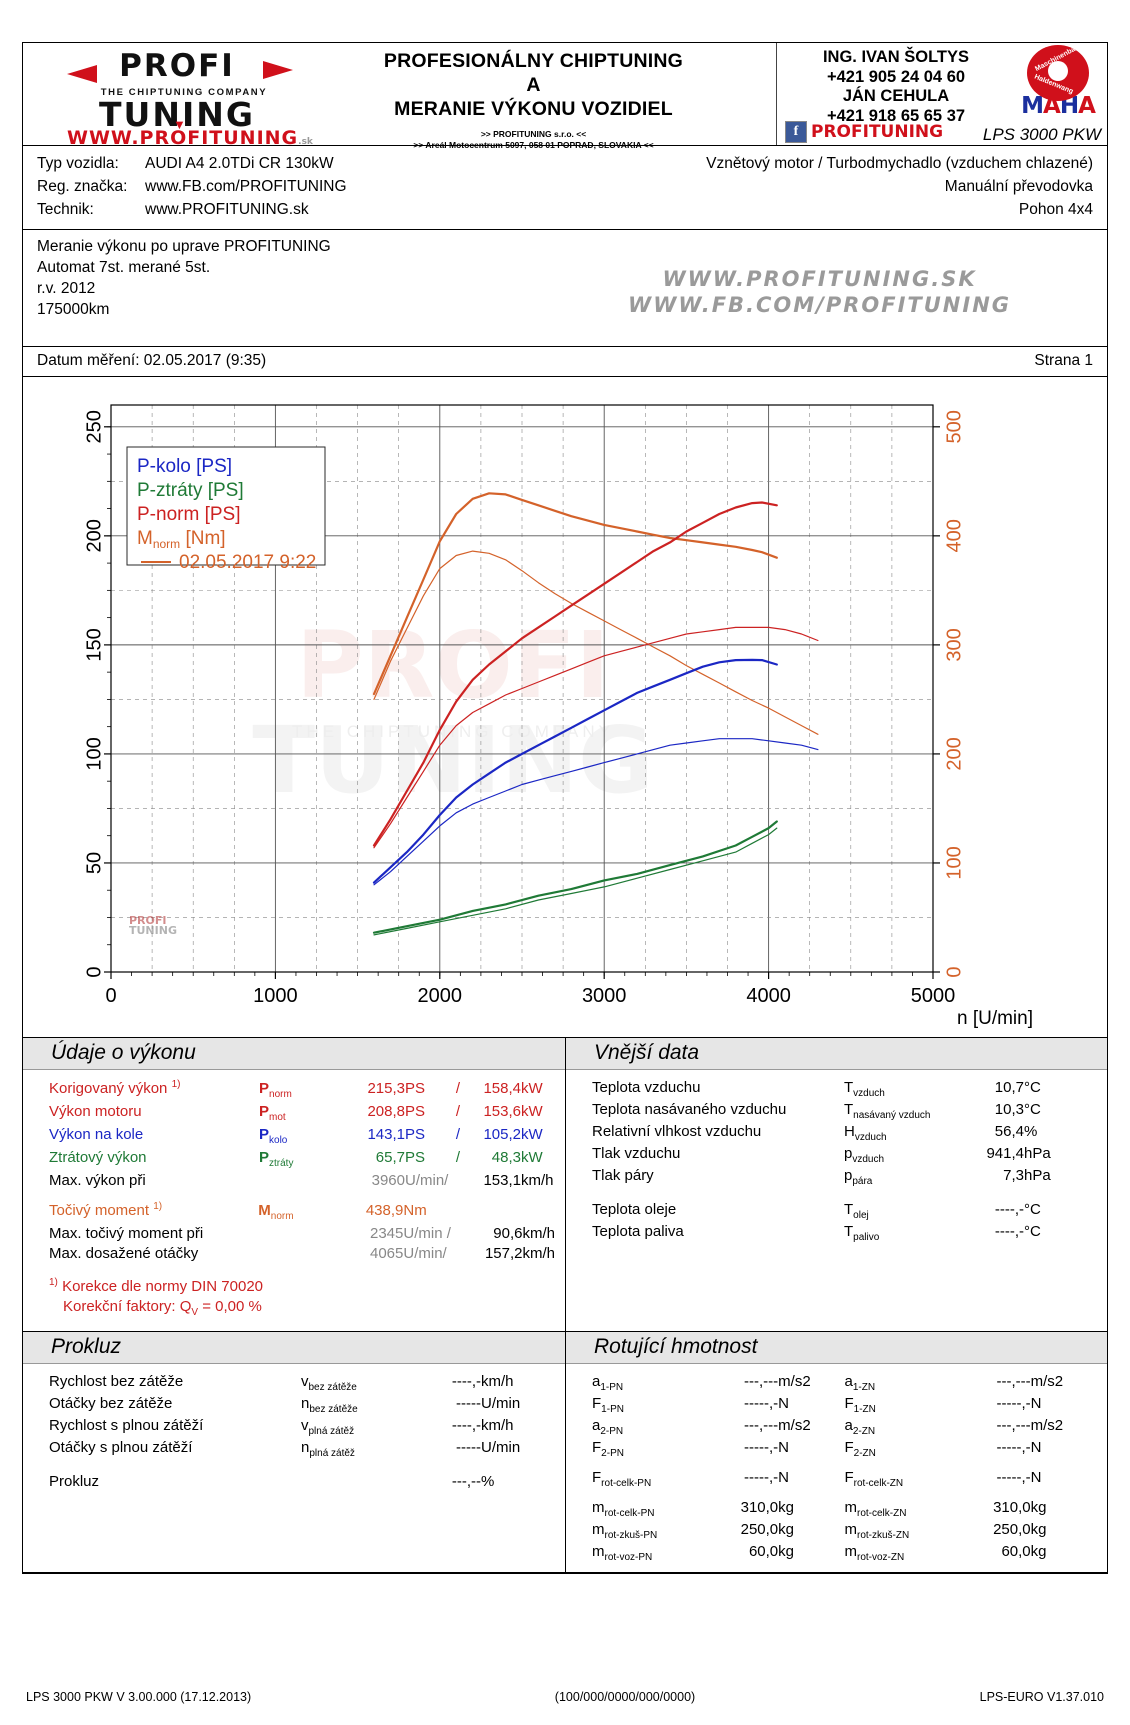  What do you see at coordinates (896, 96) in the screenshot?
I see `contact-name-2: JÁN CEHULA` at bounding box center [896, 96].